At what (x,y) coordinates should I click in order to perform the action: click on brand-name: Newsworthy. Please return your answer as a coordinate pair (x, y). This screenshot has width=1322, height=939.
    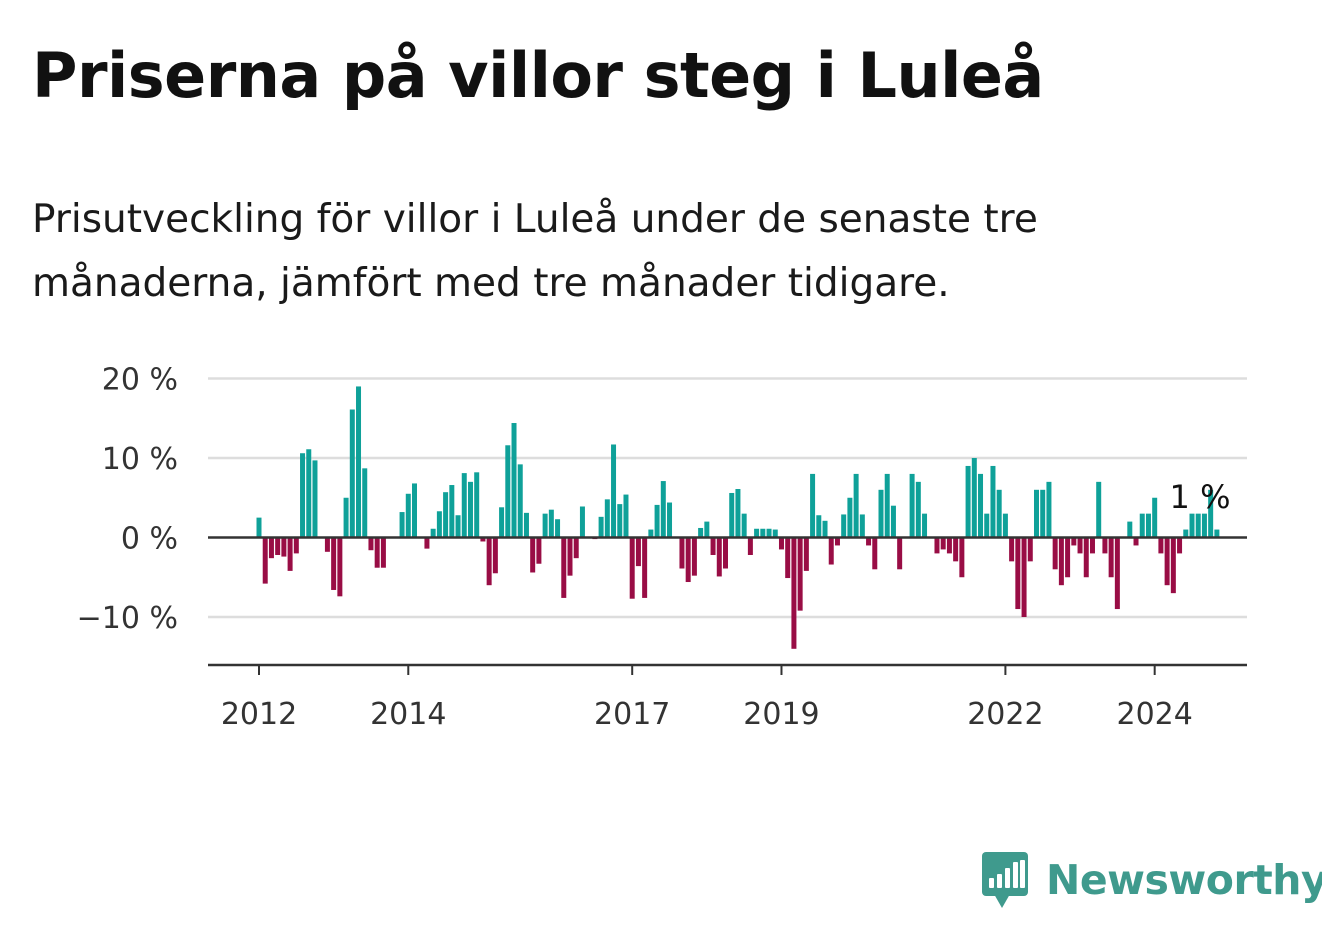
    Looking at the image, I should click on (1184, 880).